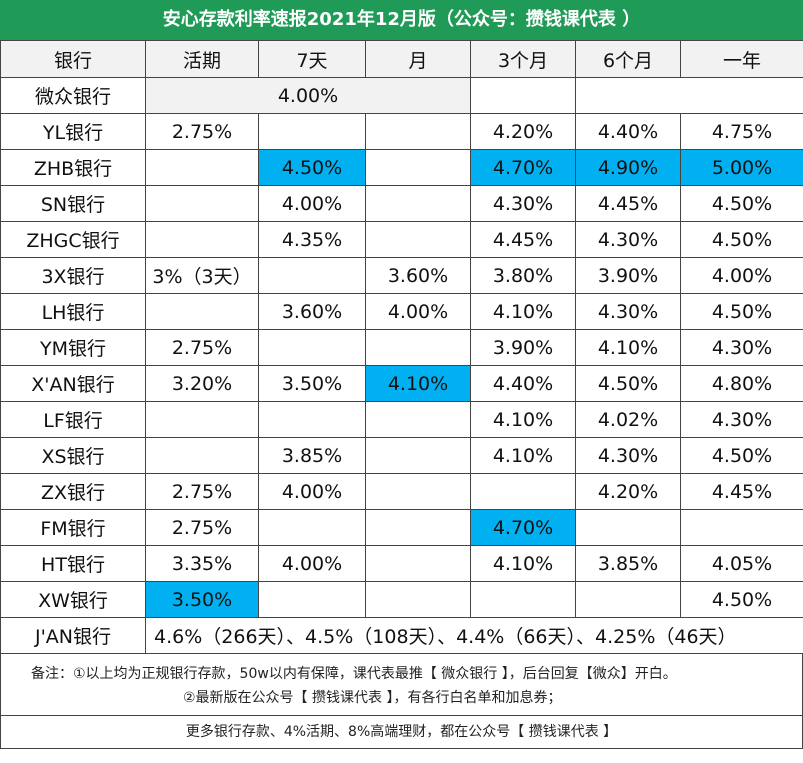  I want to click on rate-cell: 3.80%, so click(523, 275).